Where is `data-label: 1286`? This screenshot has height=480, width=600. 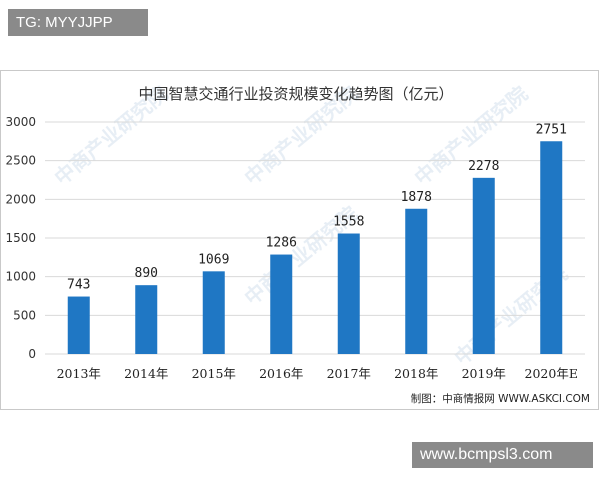 data-label: 1286 is located at coordinates (281, 243).